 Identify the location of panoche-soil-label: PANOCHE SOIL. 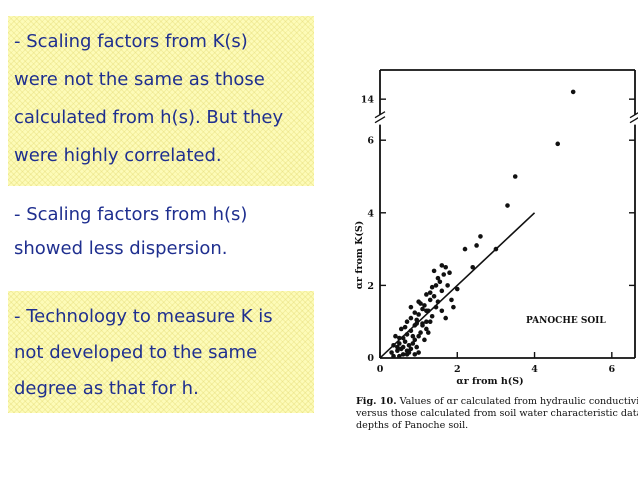
(566, 321).